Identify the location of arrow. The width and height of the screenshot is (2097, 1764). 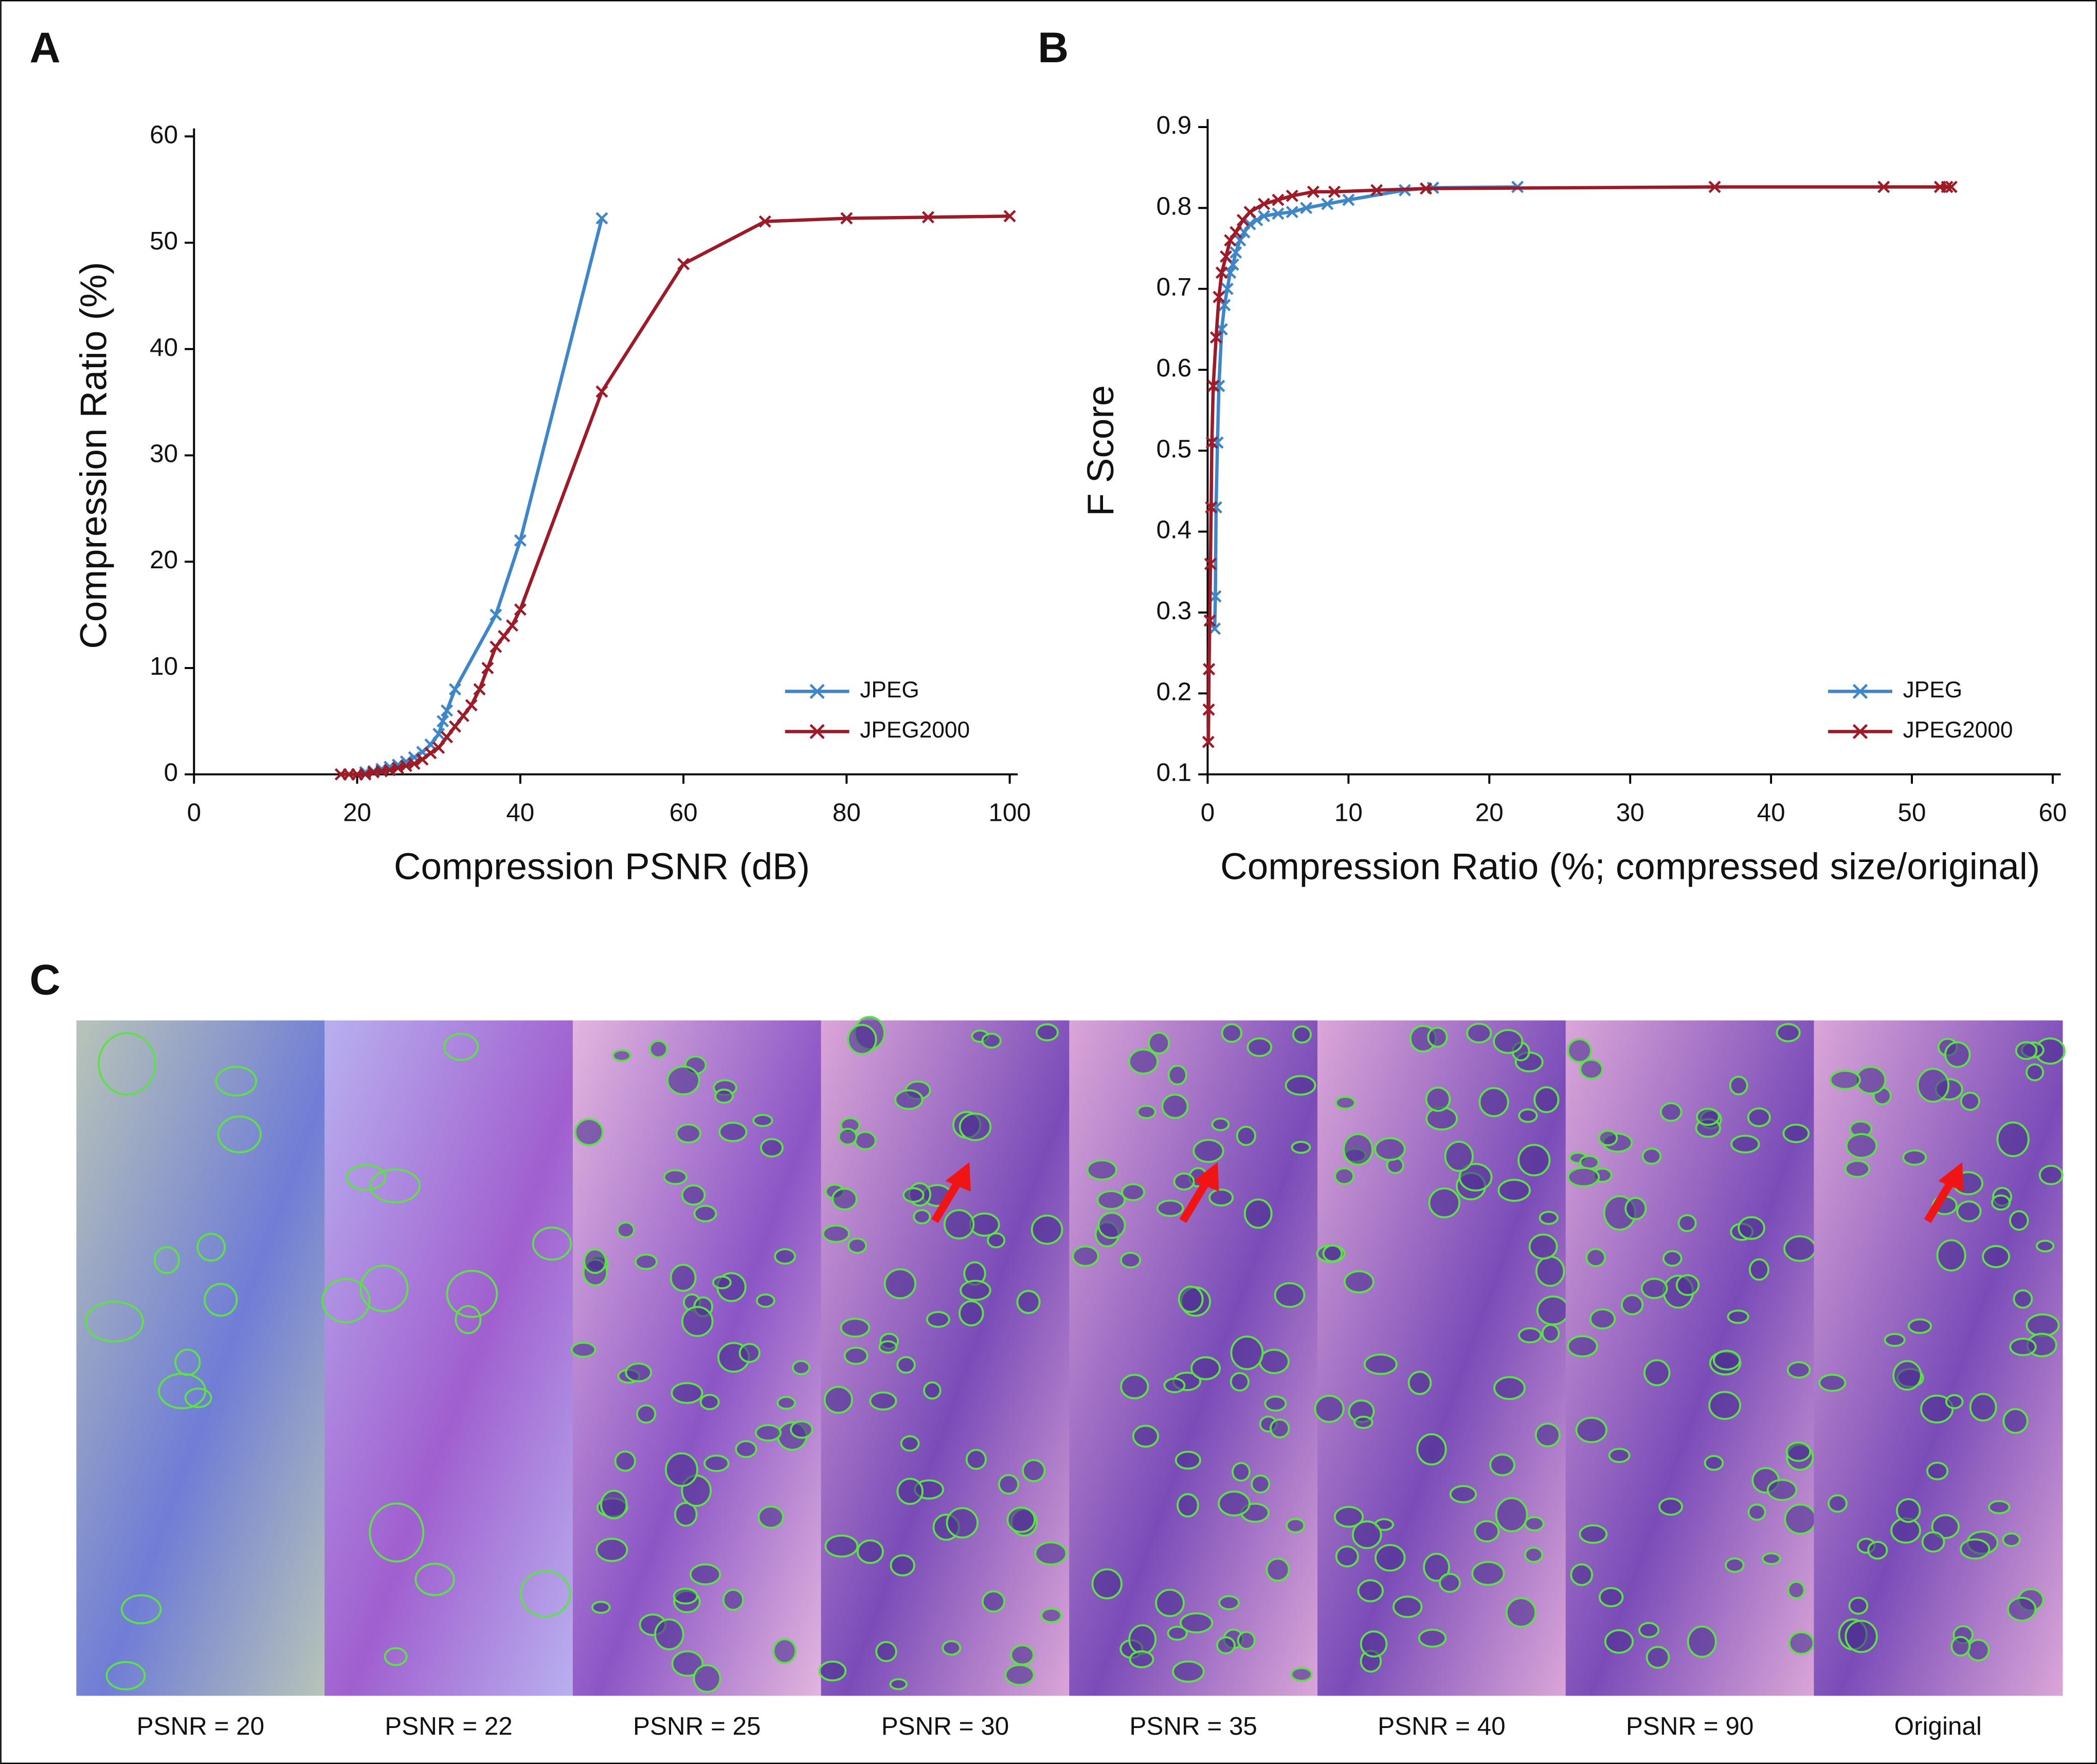
(1194, 1201).